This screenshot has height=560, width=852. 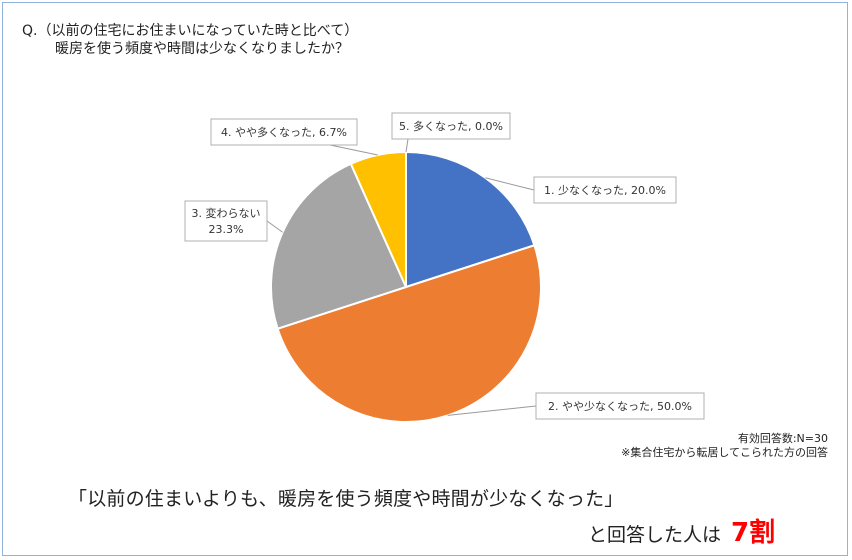 I want to click on summary-answer: と回答した人は 7割, so click(x=681, y=530).